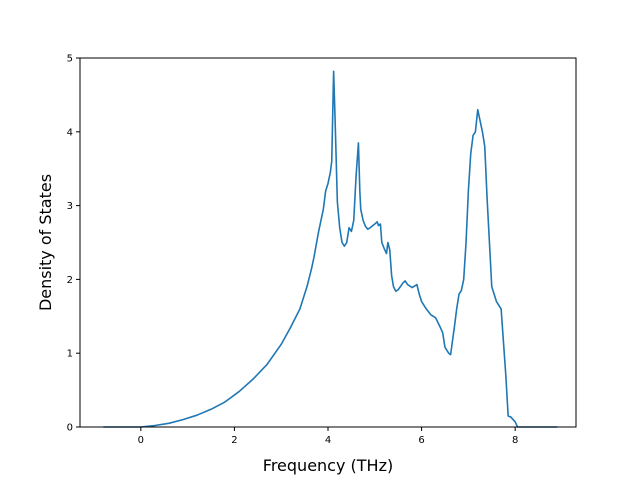 This screenshot has height=480, width=640. Describe the element at coordinates (70, 354) in the screenshot. I see `y-tick-label: 1` at that location.